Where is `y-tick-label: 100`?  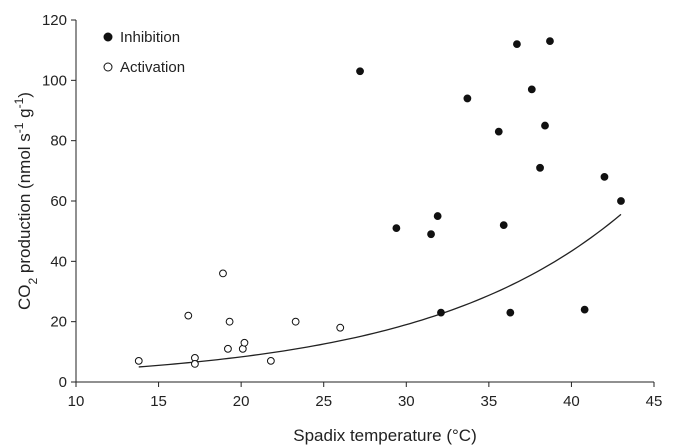
y-tick-label: 100 is located at coordinates (54, 80).